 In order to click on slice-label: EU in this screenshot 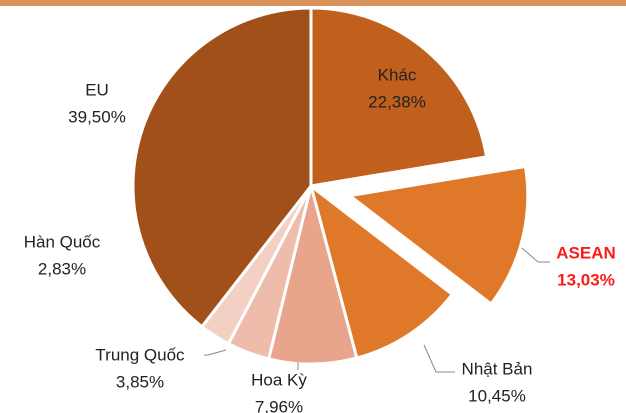, I will do `click(97, 89)`.